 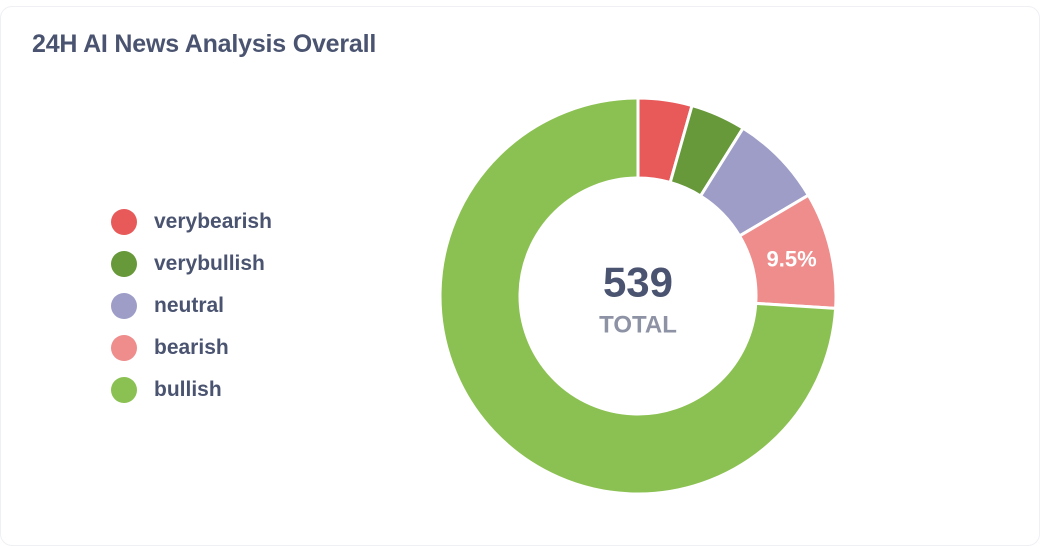 I want to click on legend-label: bearish, so click(x=191, y=347).